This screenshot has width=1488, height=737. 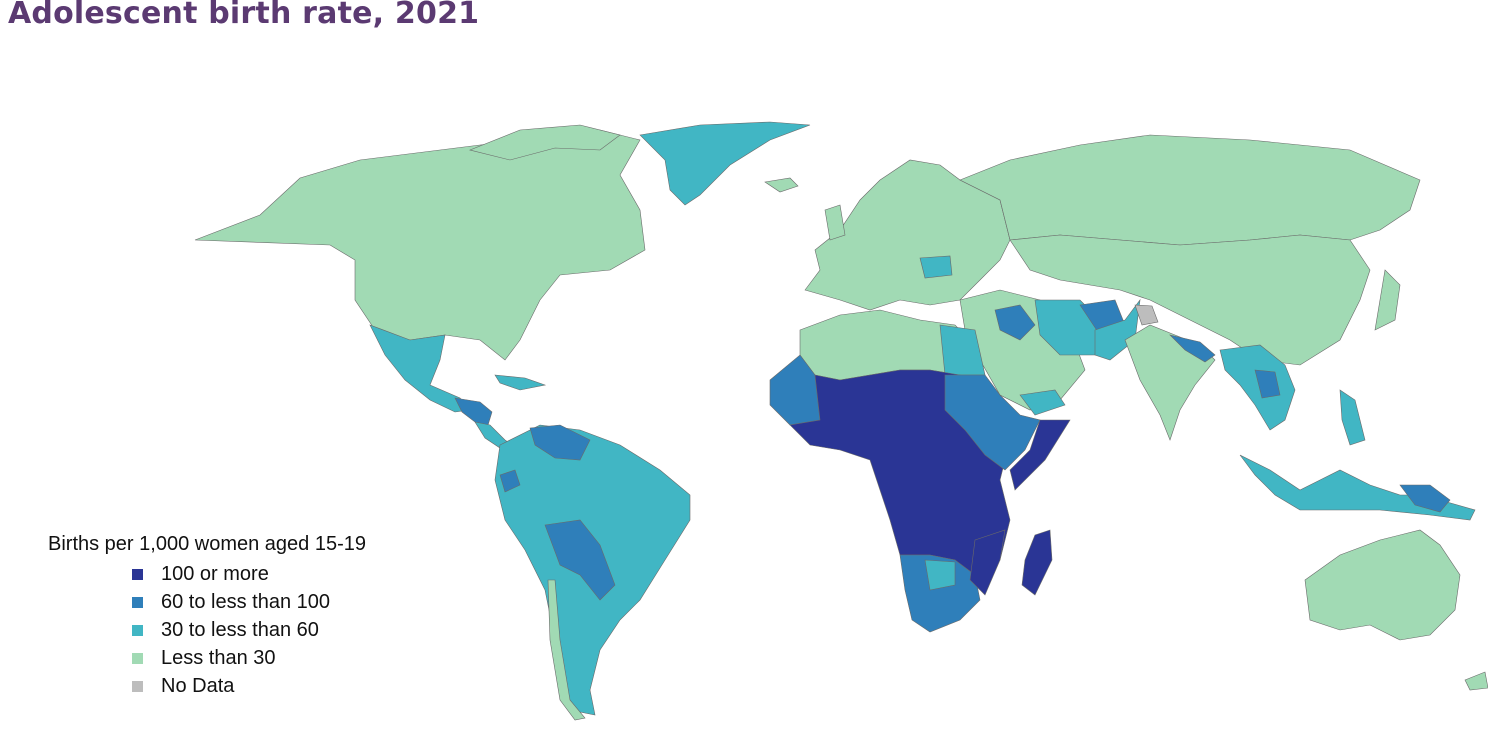 I want to click on region-madagascar, so click(x=1037, y=562).